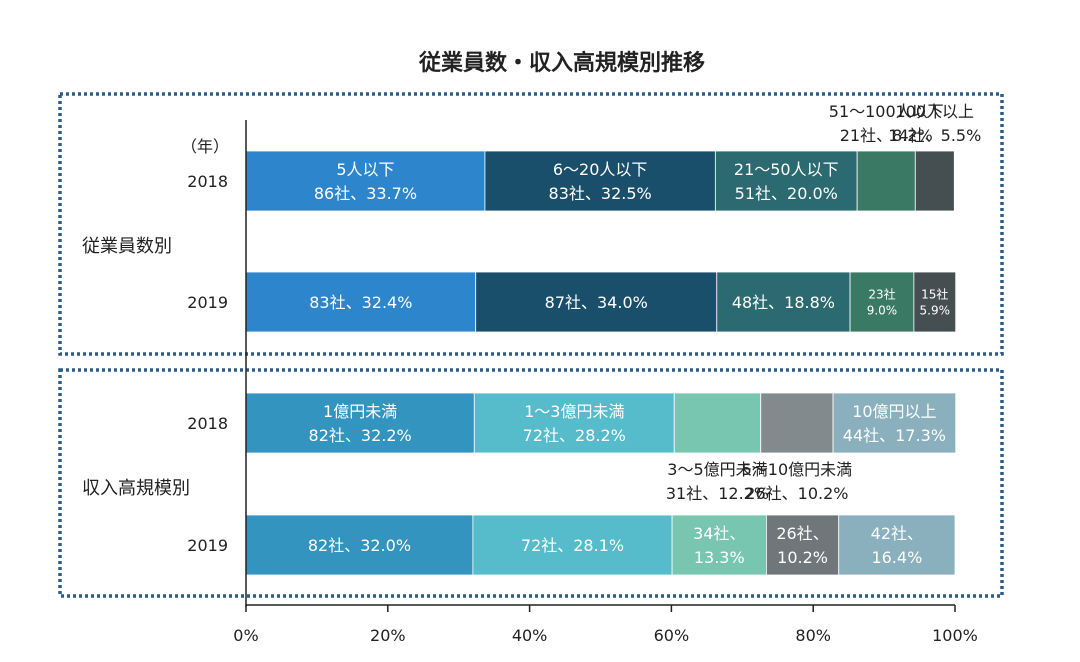 The height and width of the screenshot is (662, 1080). I want to click on outside-data-label: 26社、10.2%, so click(796, 493).